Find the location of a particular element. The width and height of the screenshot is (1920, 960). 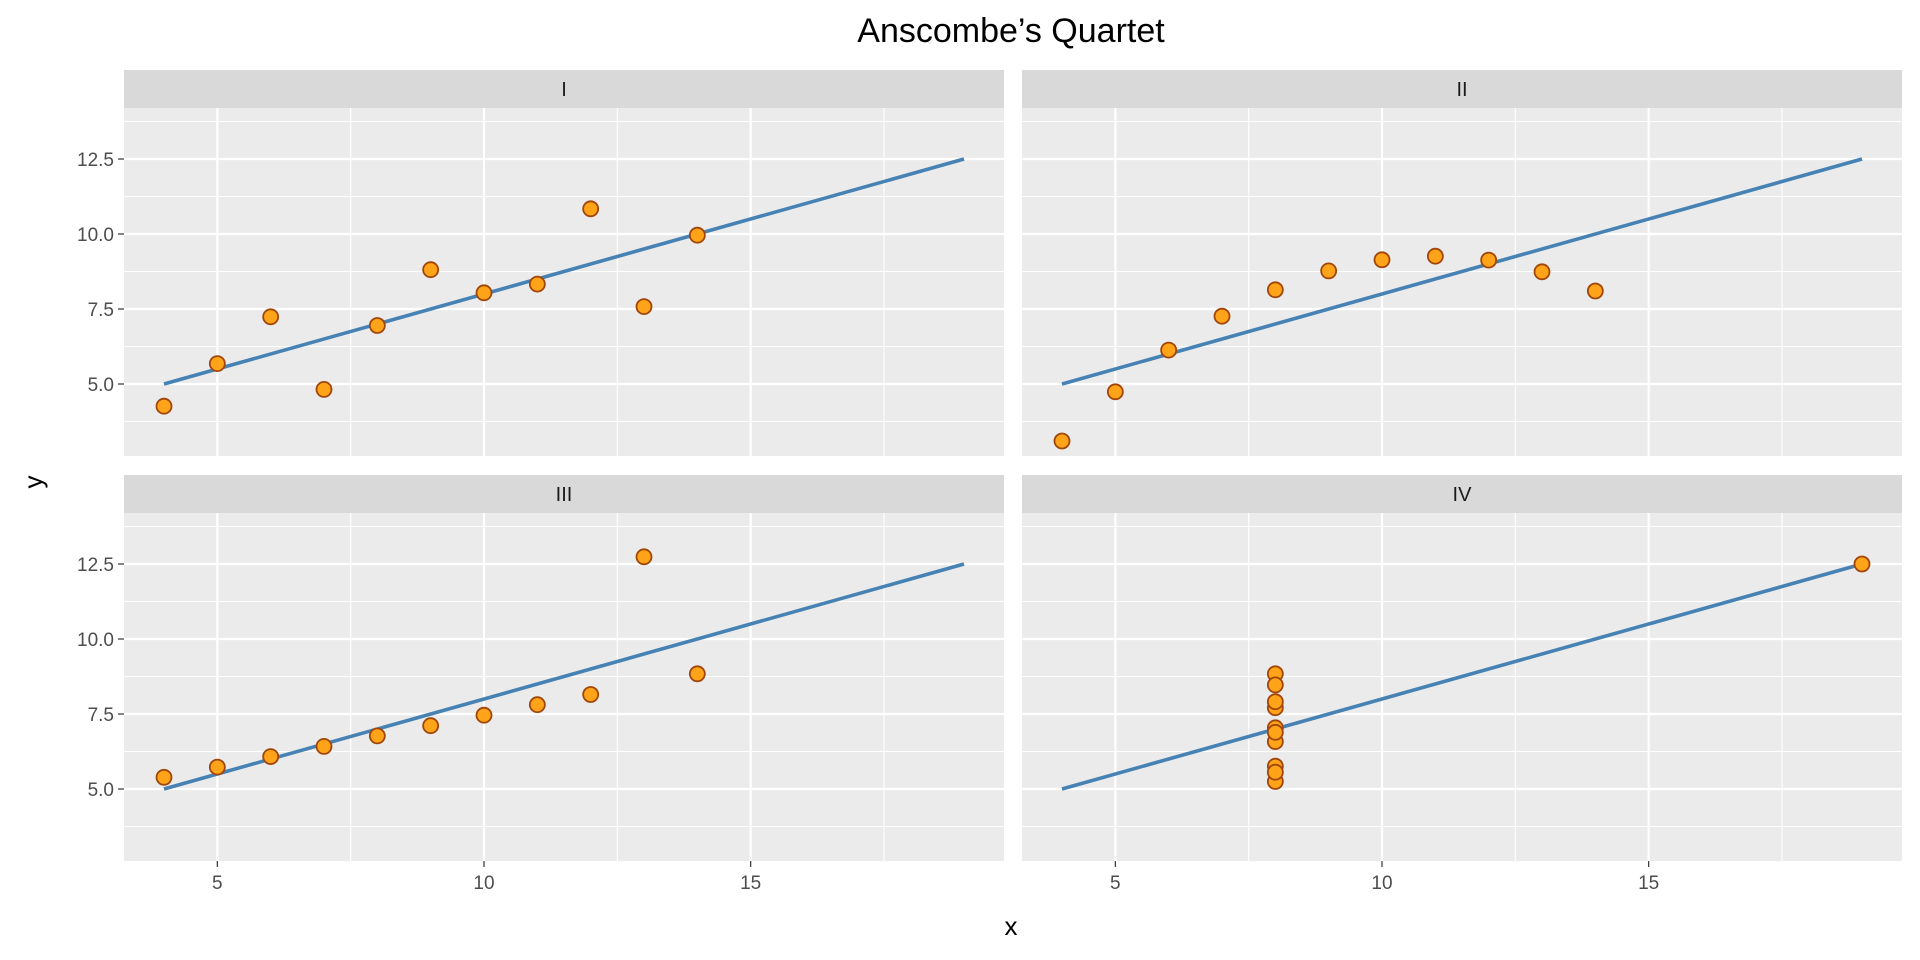

x-axis-title: x is located at coordinates (1011, 926).